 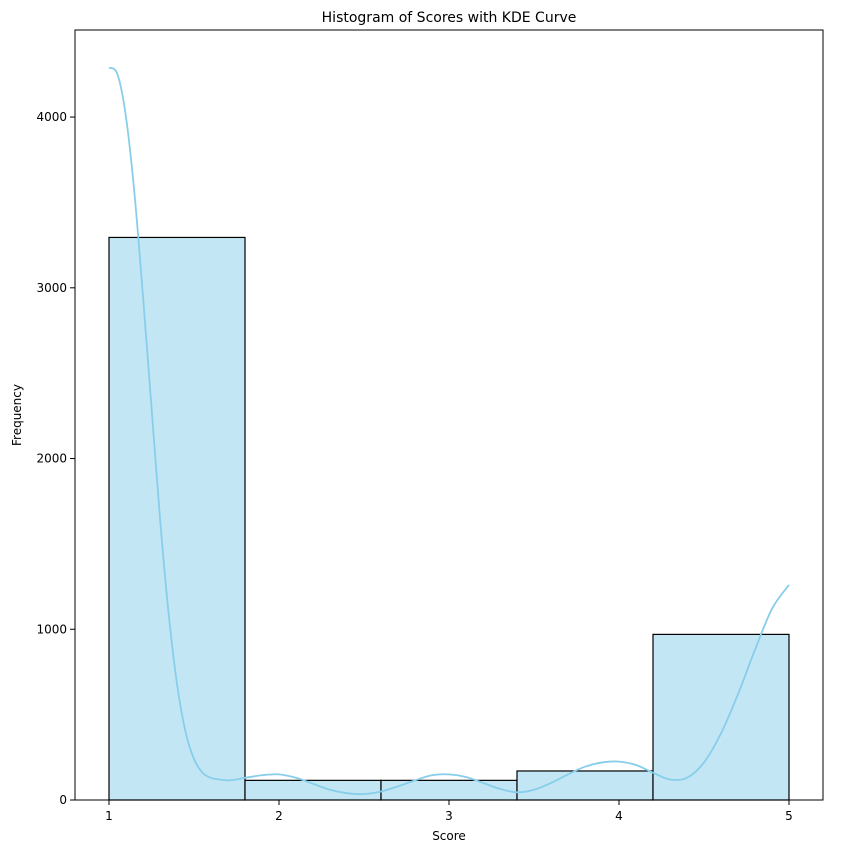 I want to click on y-axis-ticks: 0 1000 2000 3000 4000, so click(x=55, y=458).